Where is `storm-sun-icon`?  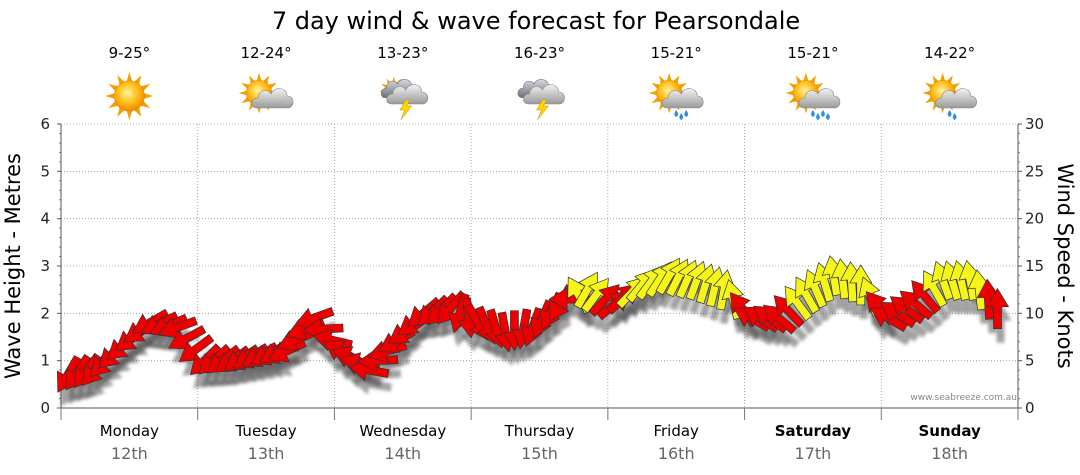
storm-sun-icon is located at coordinates (404, 98).